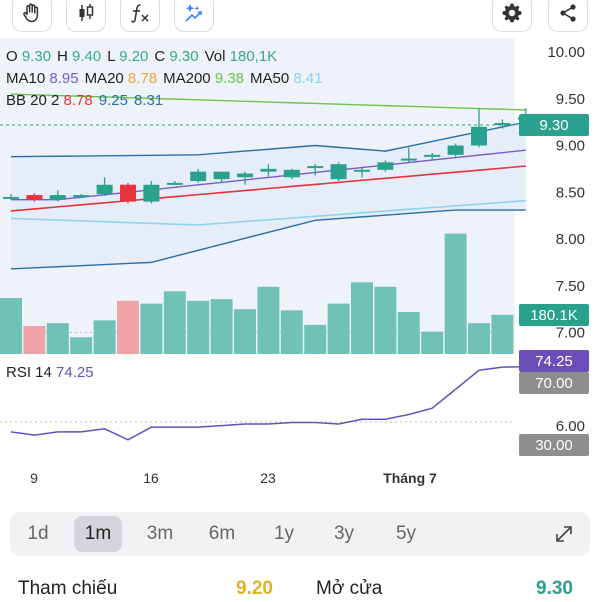 The image size is (600, 602). Describe the element at coordinates (344, 533) in the screenshot. I see `period-3y: 3y` at that location.